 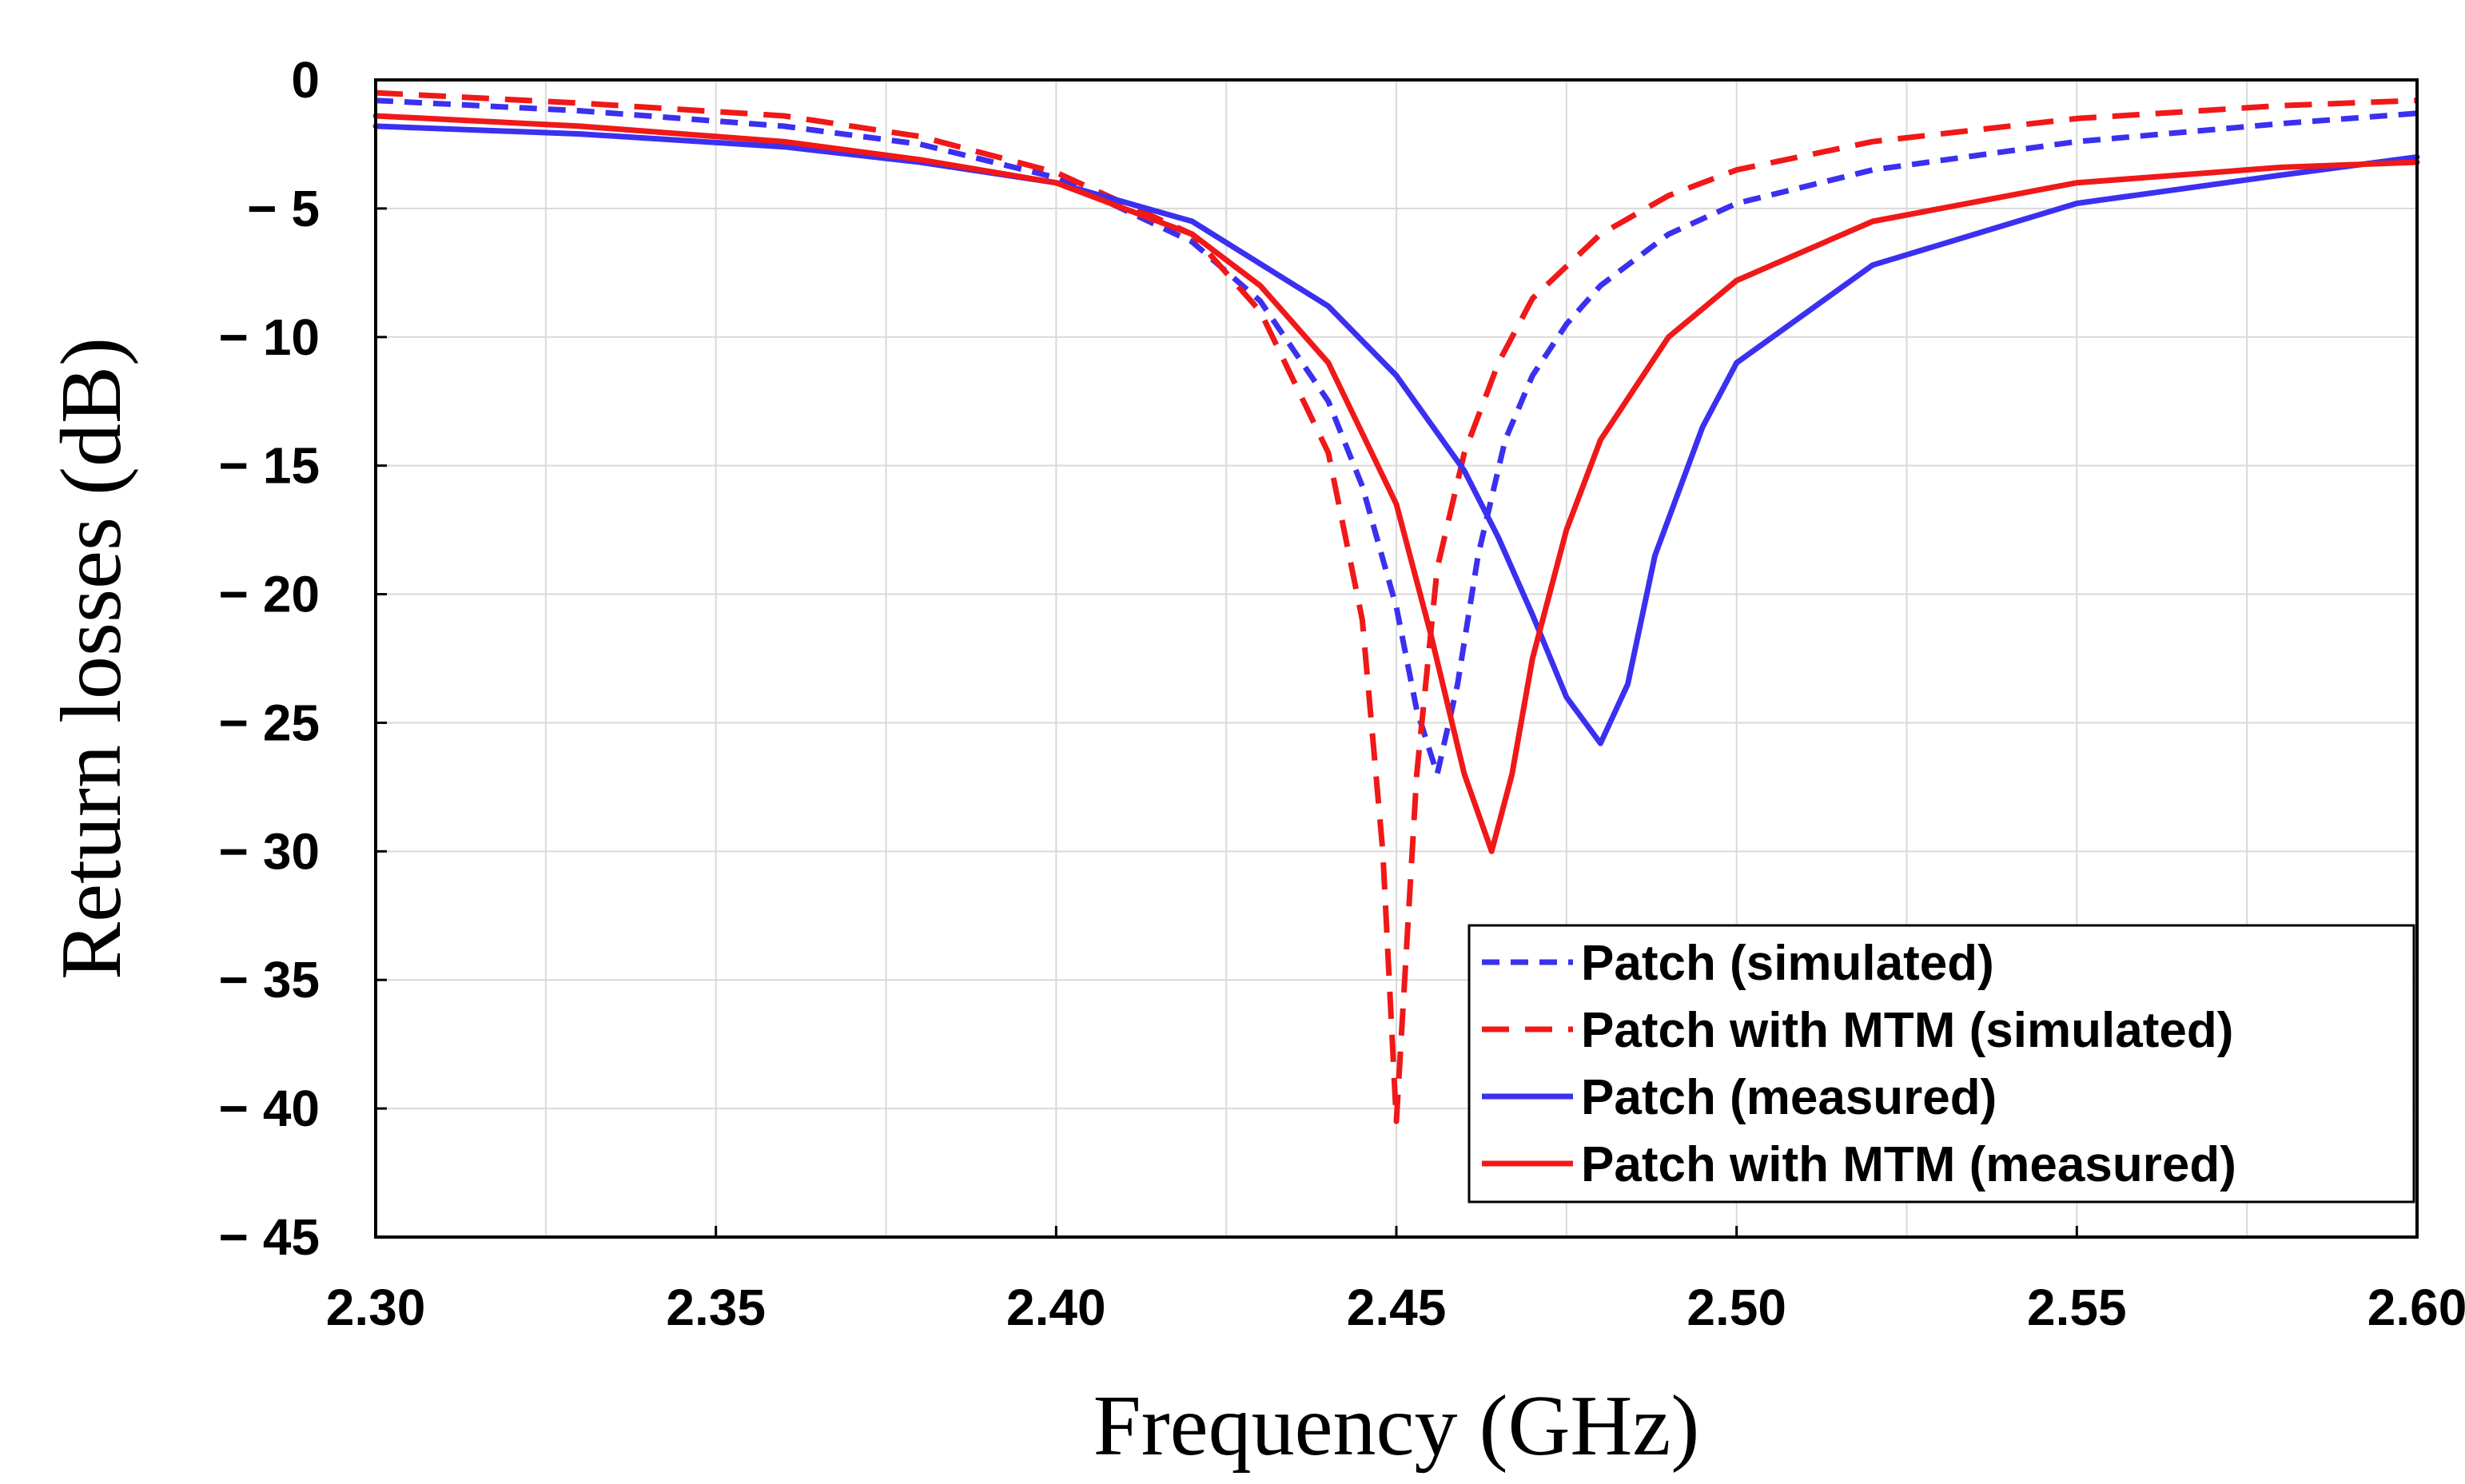 What do you see at coordinates (2416, 1307) in the screenshot?
I see `x-tick-label: 2.60` at bounding box center [2416, 1307].